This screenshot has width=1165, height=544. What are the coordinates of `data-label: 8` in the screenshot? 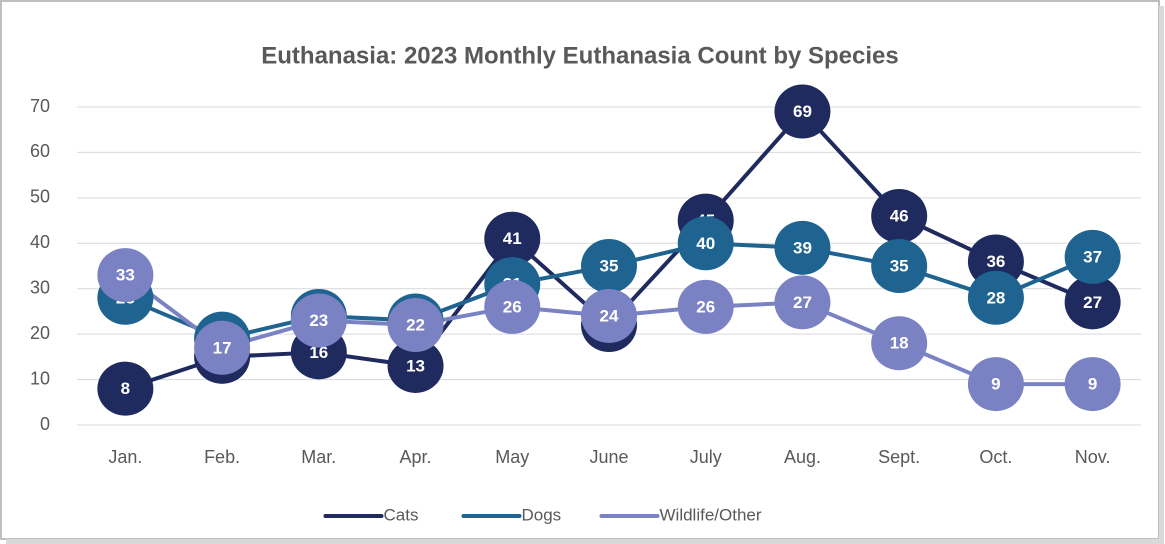 It's located at (125, 388).